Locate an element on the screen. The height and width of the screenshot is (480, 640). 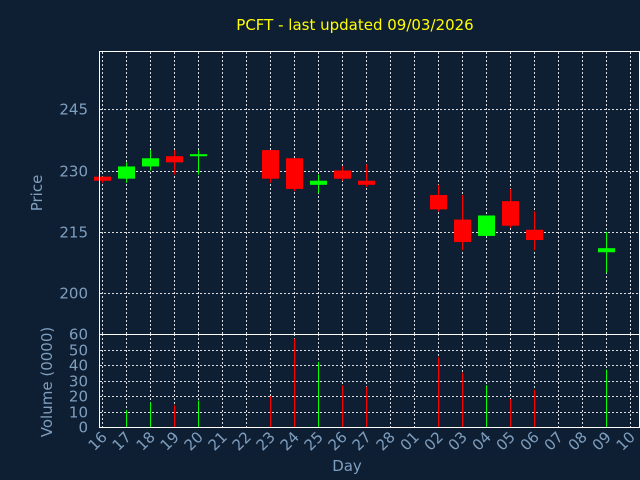
x-tick-label: 18 is located at coordinates (146, 441).